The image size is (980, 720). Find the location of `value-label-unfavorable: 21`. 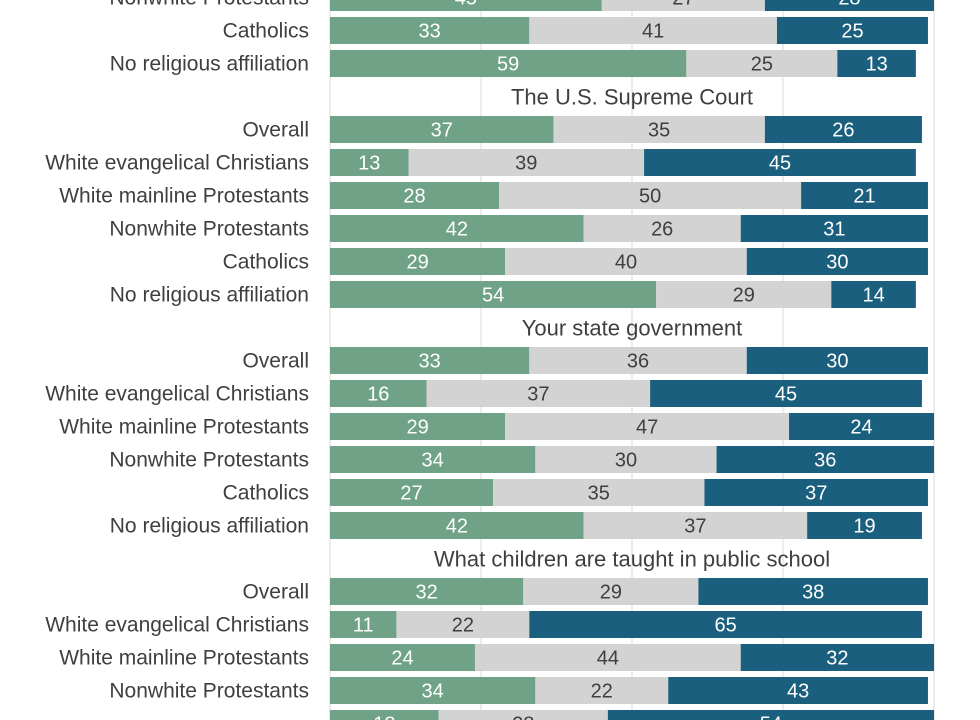

value-label-unfavorable: 21 is located at coordinates (864, 197).